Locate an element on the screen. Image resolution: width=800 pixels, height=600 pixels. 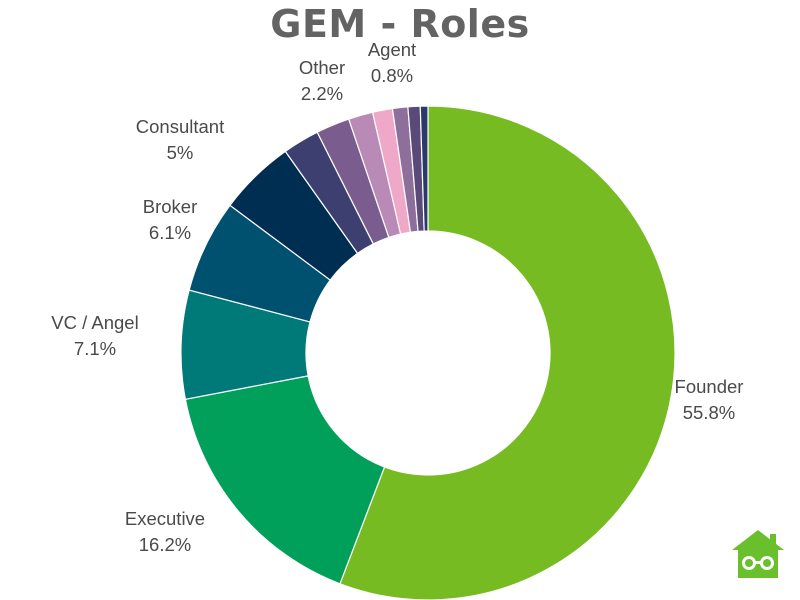
slice-label-executive: Executive 16.2% is located at coordinates (165, 531).